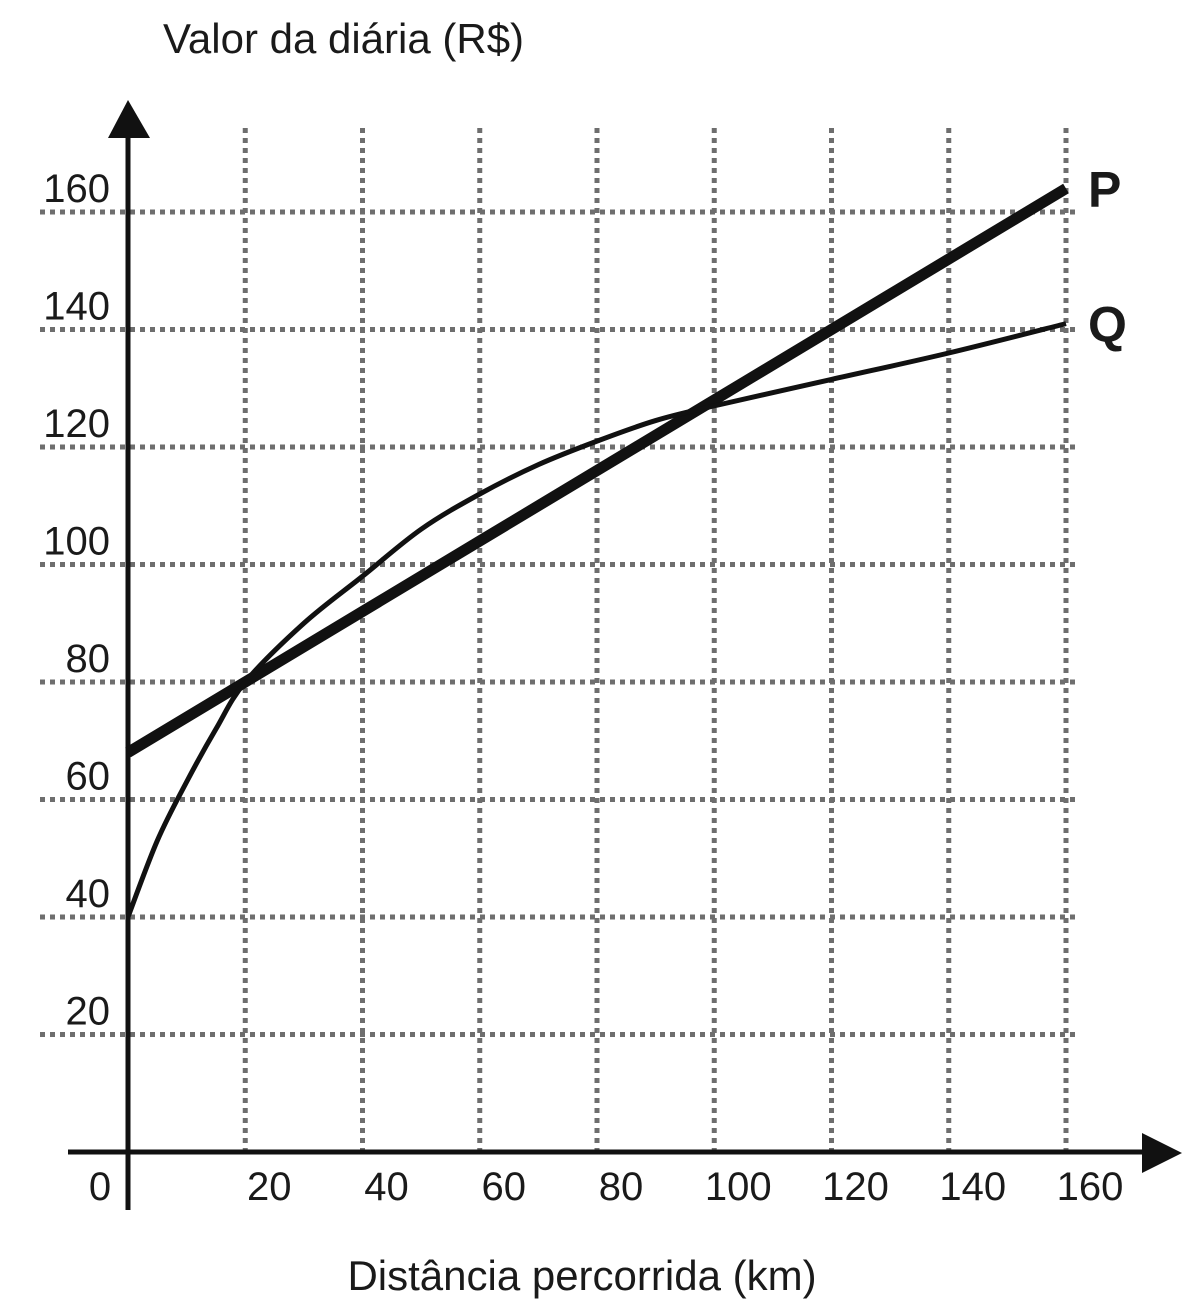  What do you see at coordinates (1162, 1153) in the screenshot?
I see `x-axis-arrowhead` at bounding box center [1162, 1153].